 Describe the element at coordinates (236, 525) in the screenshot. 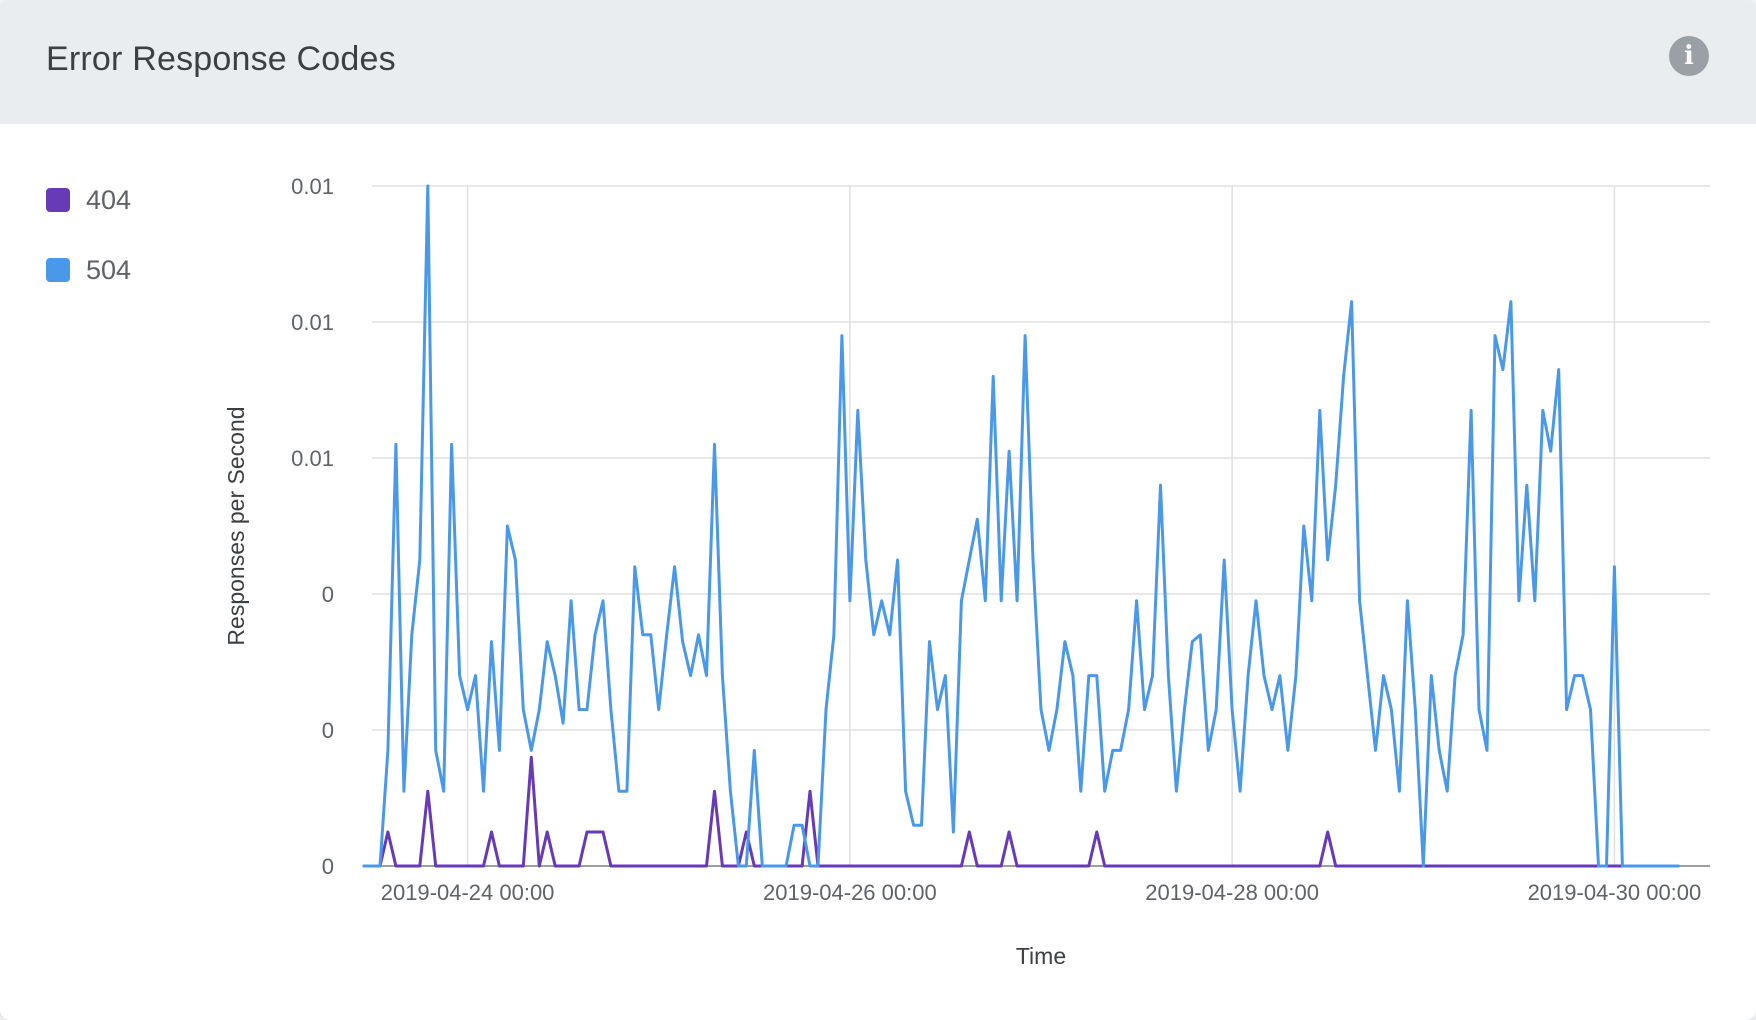

I see `y-axis-title: Responses per Second` at that location.